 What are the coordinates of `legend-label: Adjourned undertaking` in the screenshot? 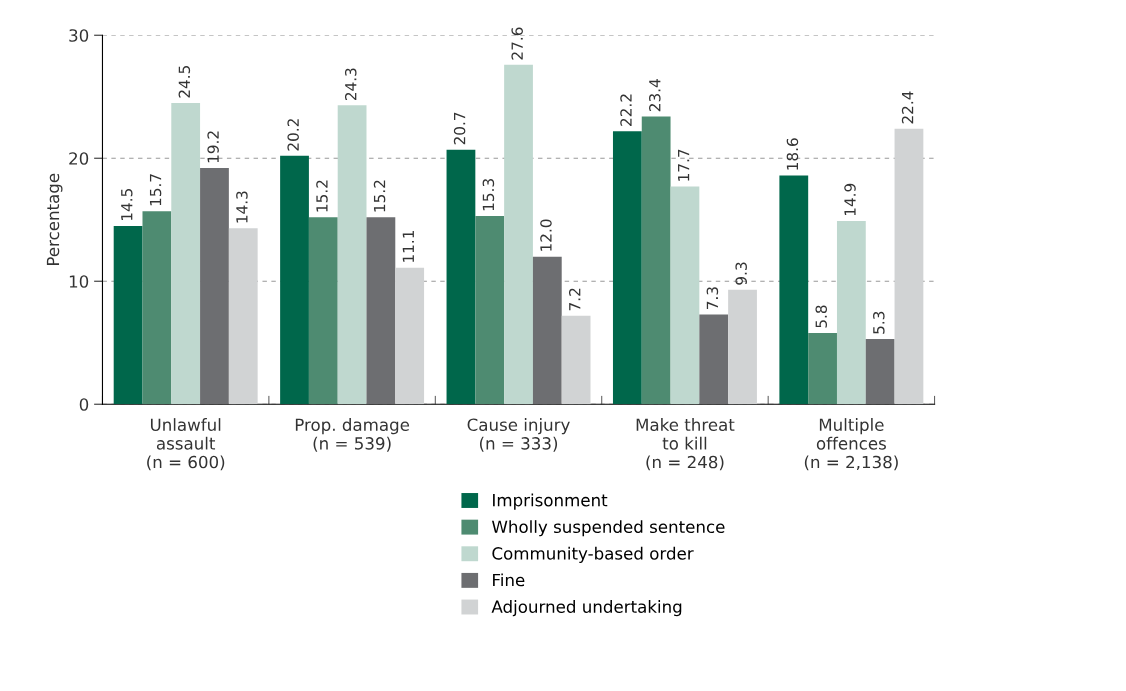 It's located at (586, 608).